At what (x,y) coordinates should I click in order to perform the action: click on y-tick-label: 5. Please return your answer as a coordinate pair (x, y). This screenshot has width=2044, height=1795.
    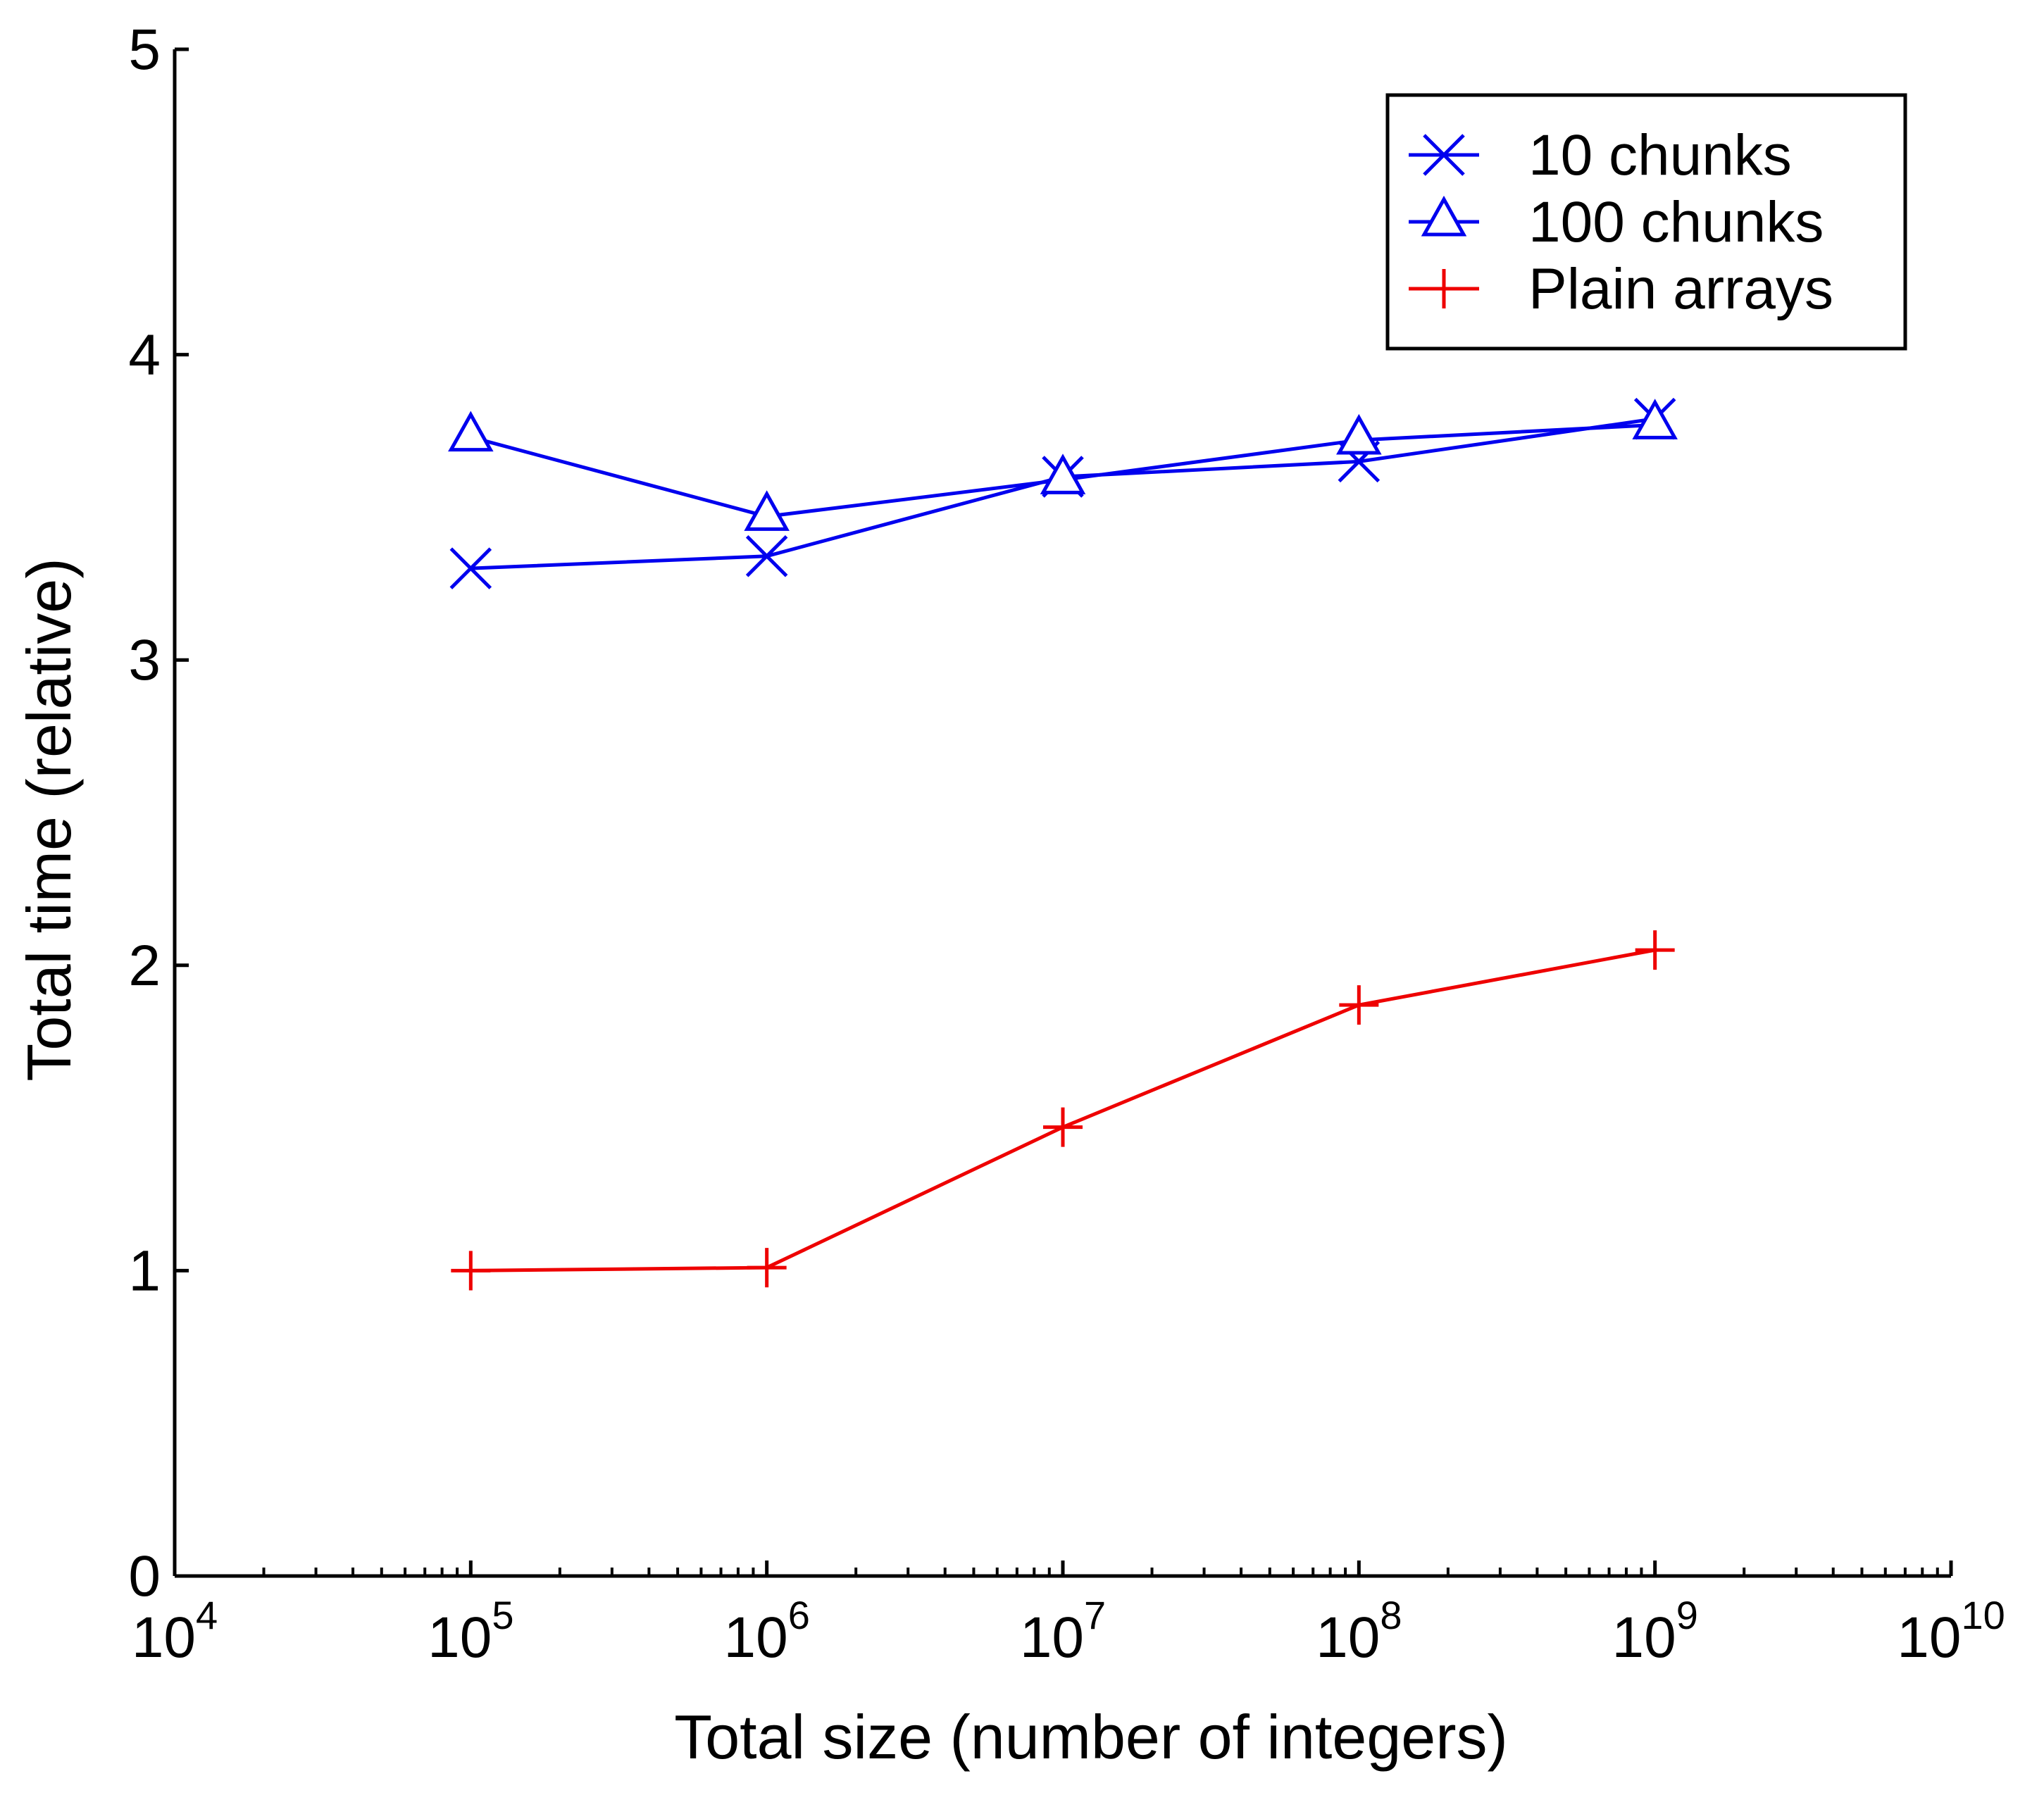
    Looking at the image, I should click on (144, 50).